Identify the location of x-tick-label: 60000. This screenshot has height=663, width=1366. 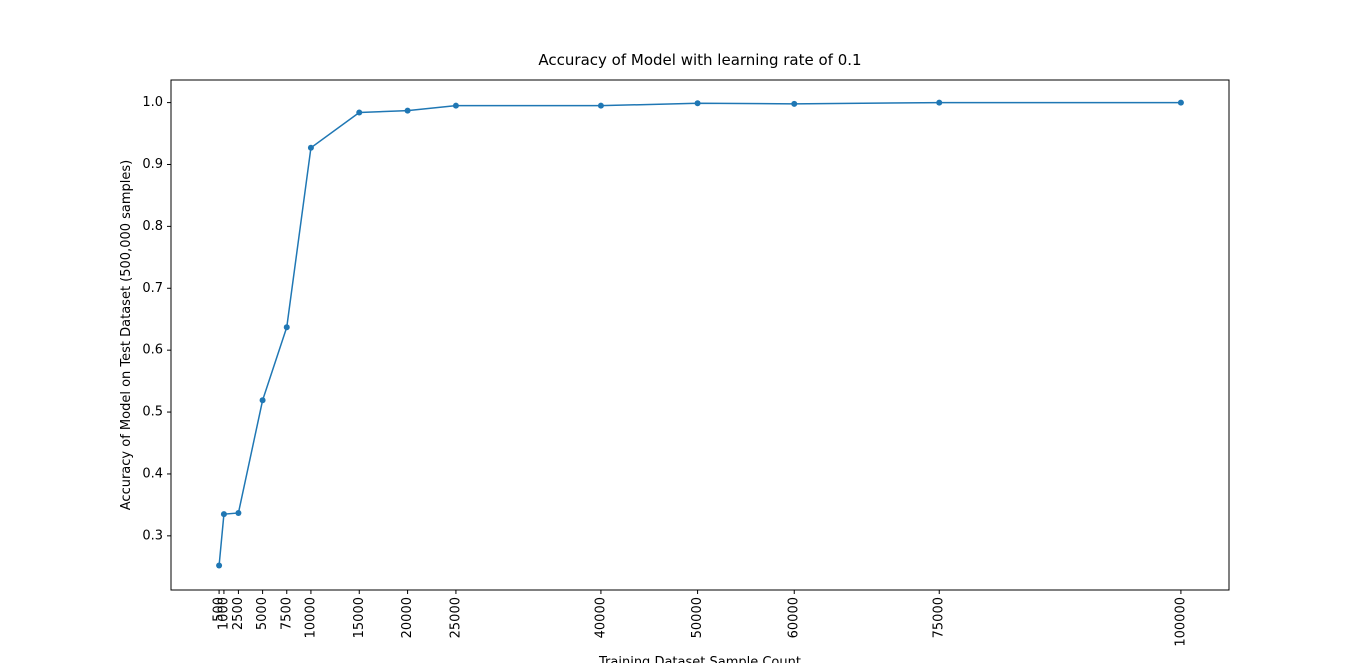
(794, 617).